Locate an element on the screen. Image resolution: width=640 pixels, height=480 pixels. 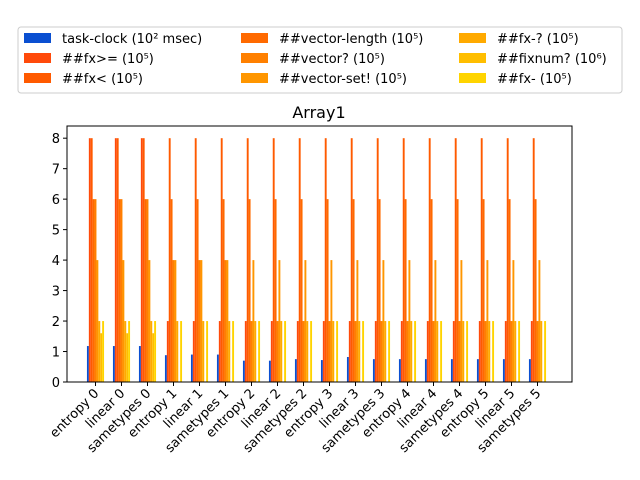
y-tick-label: 8 is located at coordinates (56, 139).